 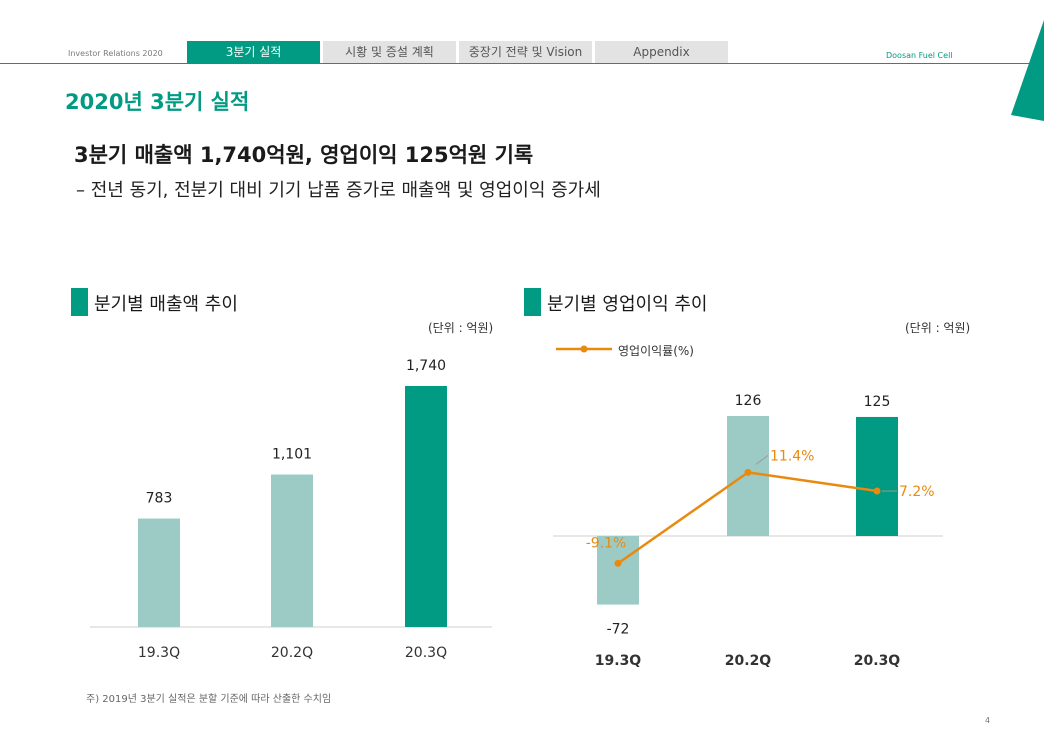 I want to click on ir-label: Investor Relations 2020, so click(x=115, y=53).